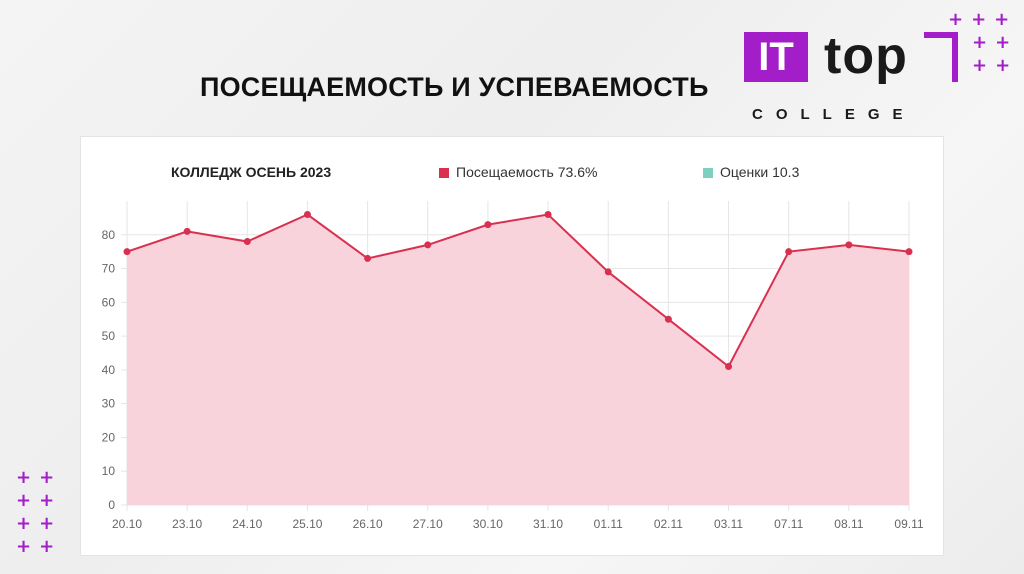 The width and height of the screenshot is (1024, 574). Describe the element at coordinates (941, 57) in the screenshot. I see `logo-bracket` at that location.